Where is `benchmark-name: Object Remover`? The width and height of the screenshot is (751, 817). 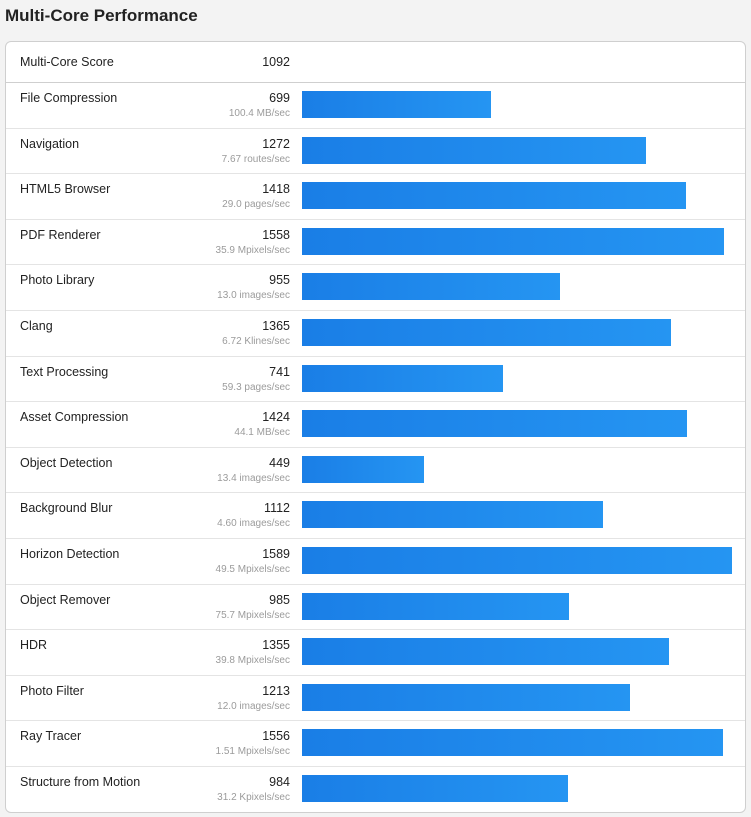
benchmark-name: Object Remover is located at coordinates (65, 599).